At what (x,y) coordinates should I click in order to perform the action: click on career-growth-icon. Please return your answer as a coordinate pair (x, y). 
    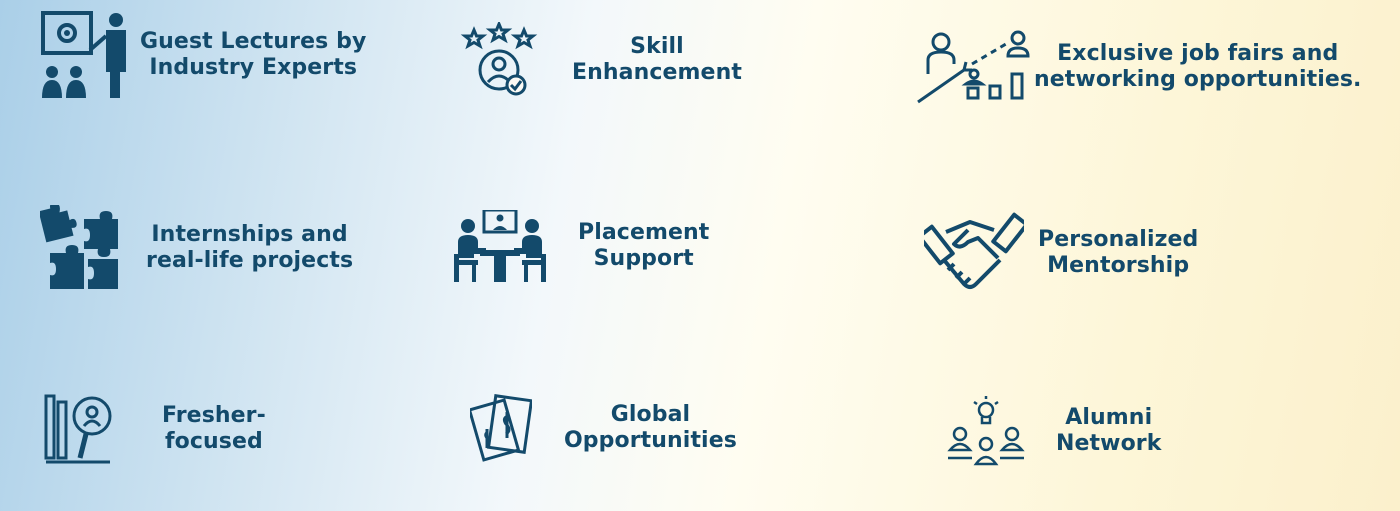
    Looking at the image, I should click on (974, 67).